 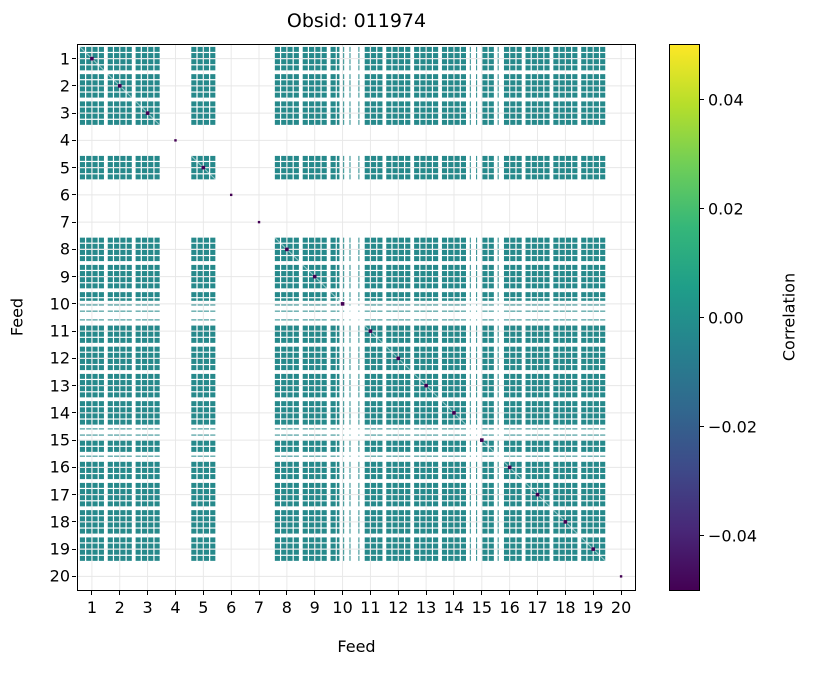 I want to click on y-tick-label: 10, so click(x=59, y=304).